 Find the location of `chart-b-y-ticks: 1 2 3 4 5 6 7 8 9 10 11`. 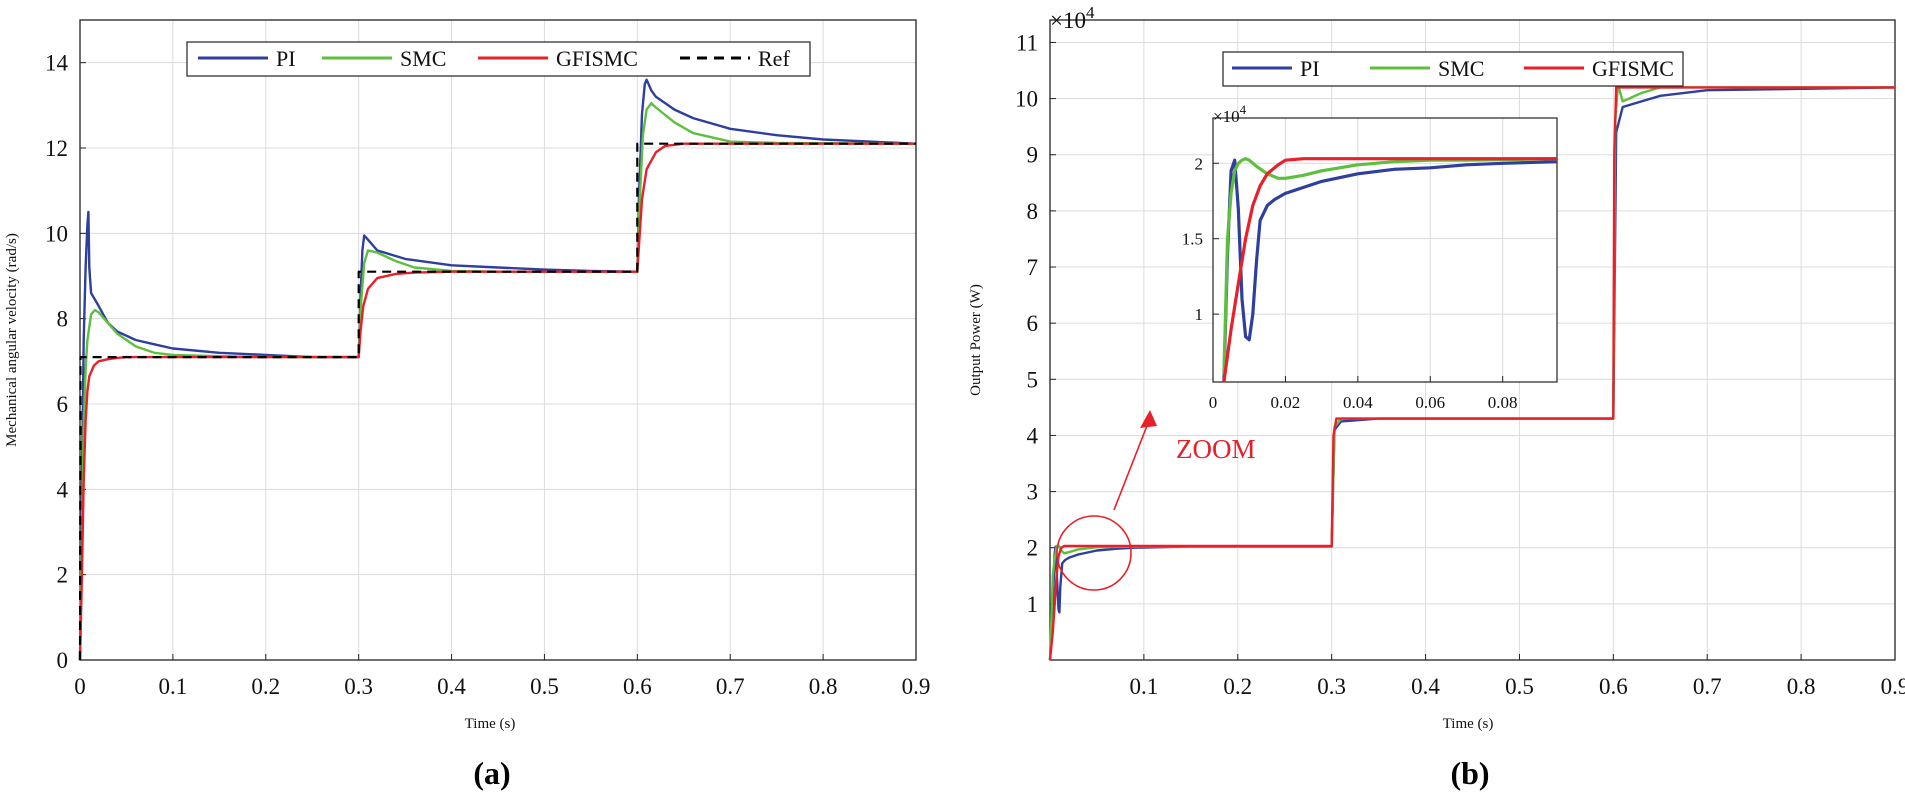

chart-b-y-ticks: 1 2 3 4 5 6 7 8 9 10 11 is located at coordinates (1035, 323).